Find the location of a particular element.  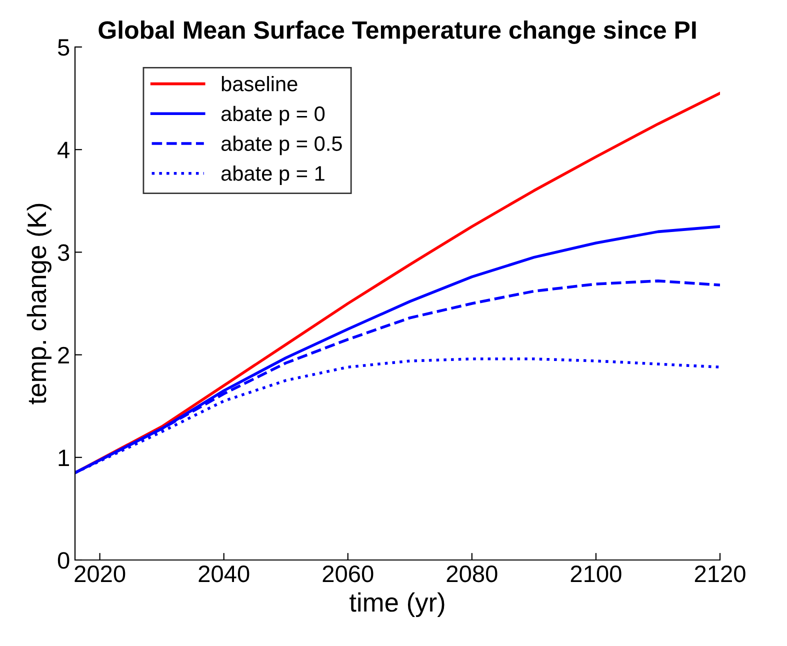

legend-label: abate p = 0.5 is located at coordinates (281, 146).